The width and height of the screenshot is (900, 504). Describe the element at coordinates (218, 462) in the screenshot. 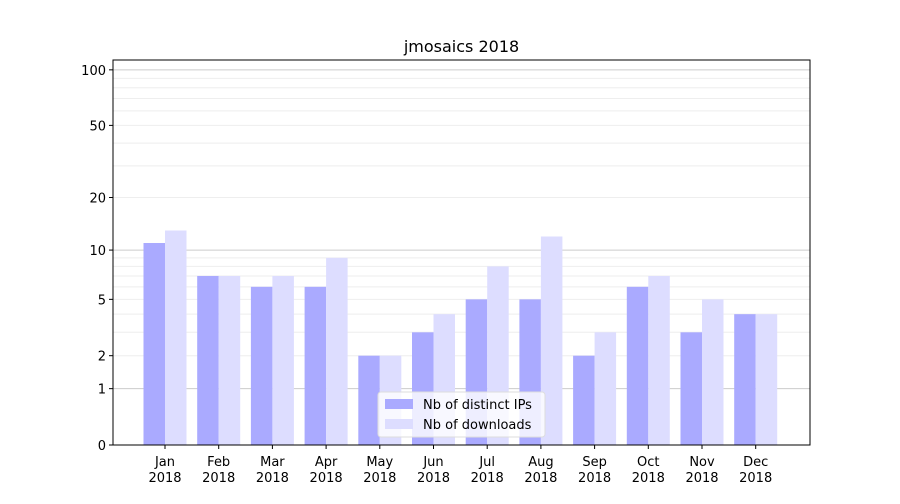

I see `x-tick-label: Feb` at that location.